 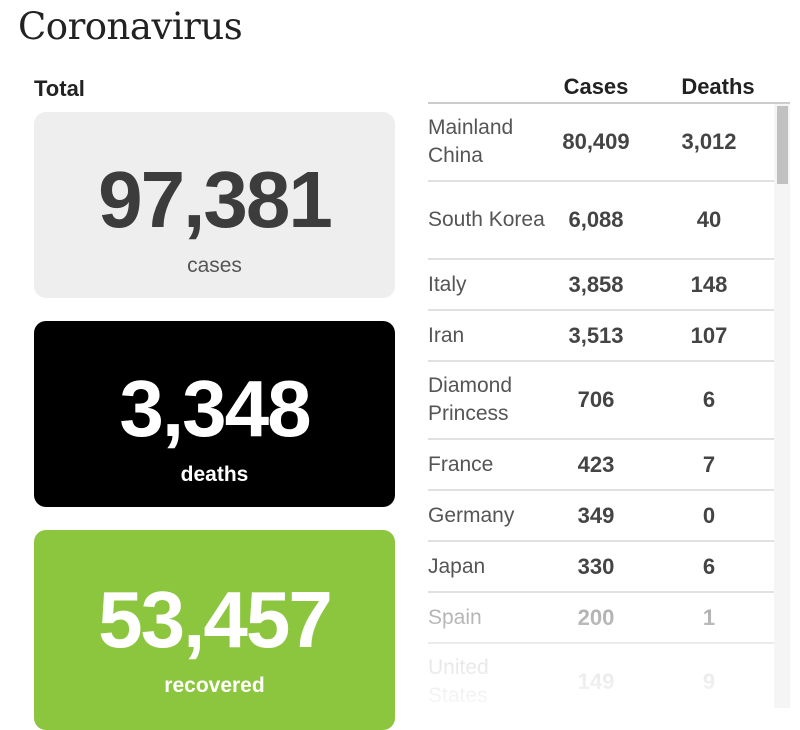 I want to click on country-name: South Korea, so click(x=486, y=219).